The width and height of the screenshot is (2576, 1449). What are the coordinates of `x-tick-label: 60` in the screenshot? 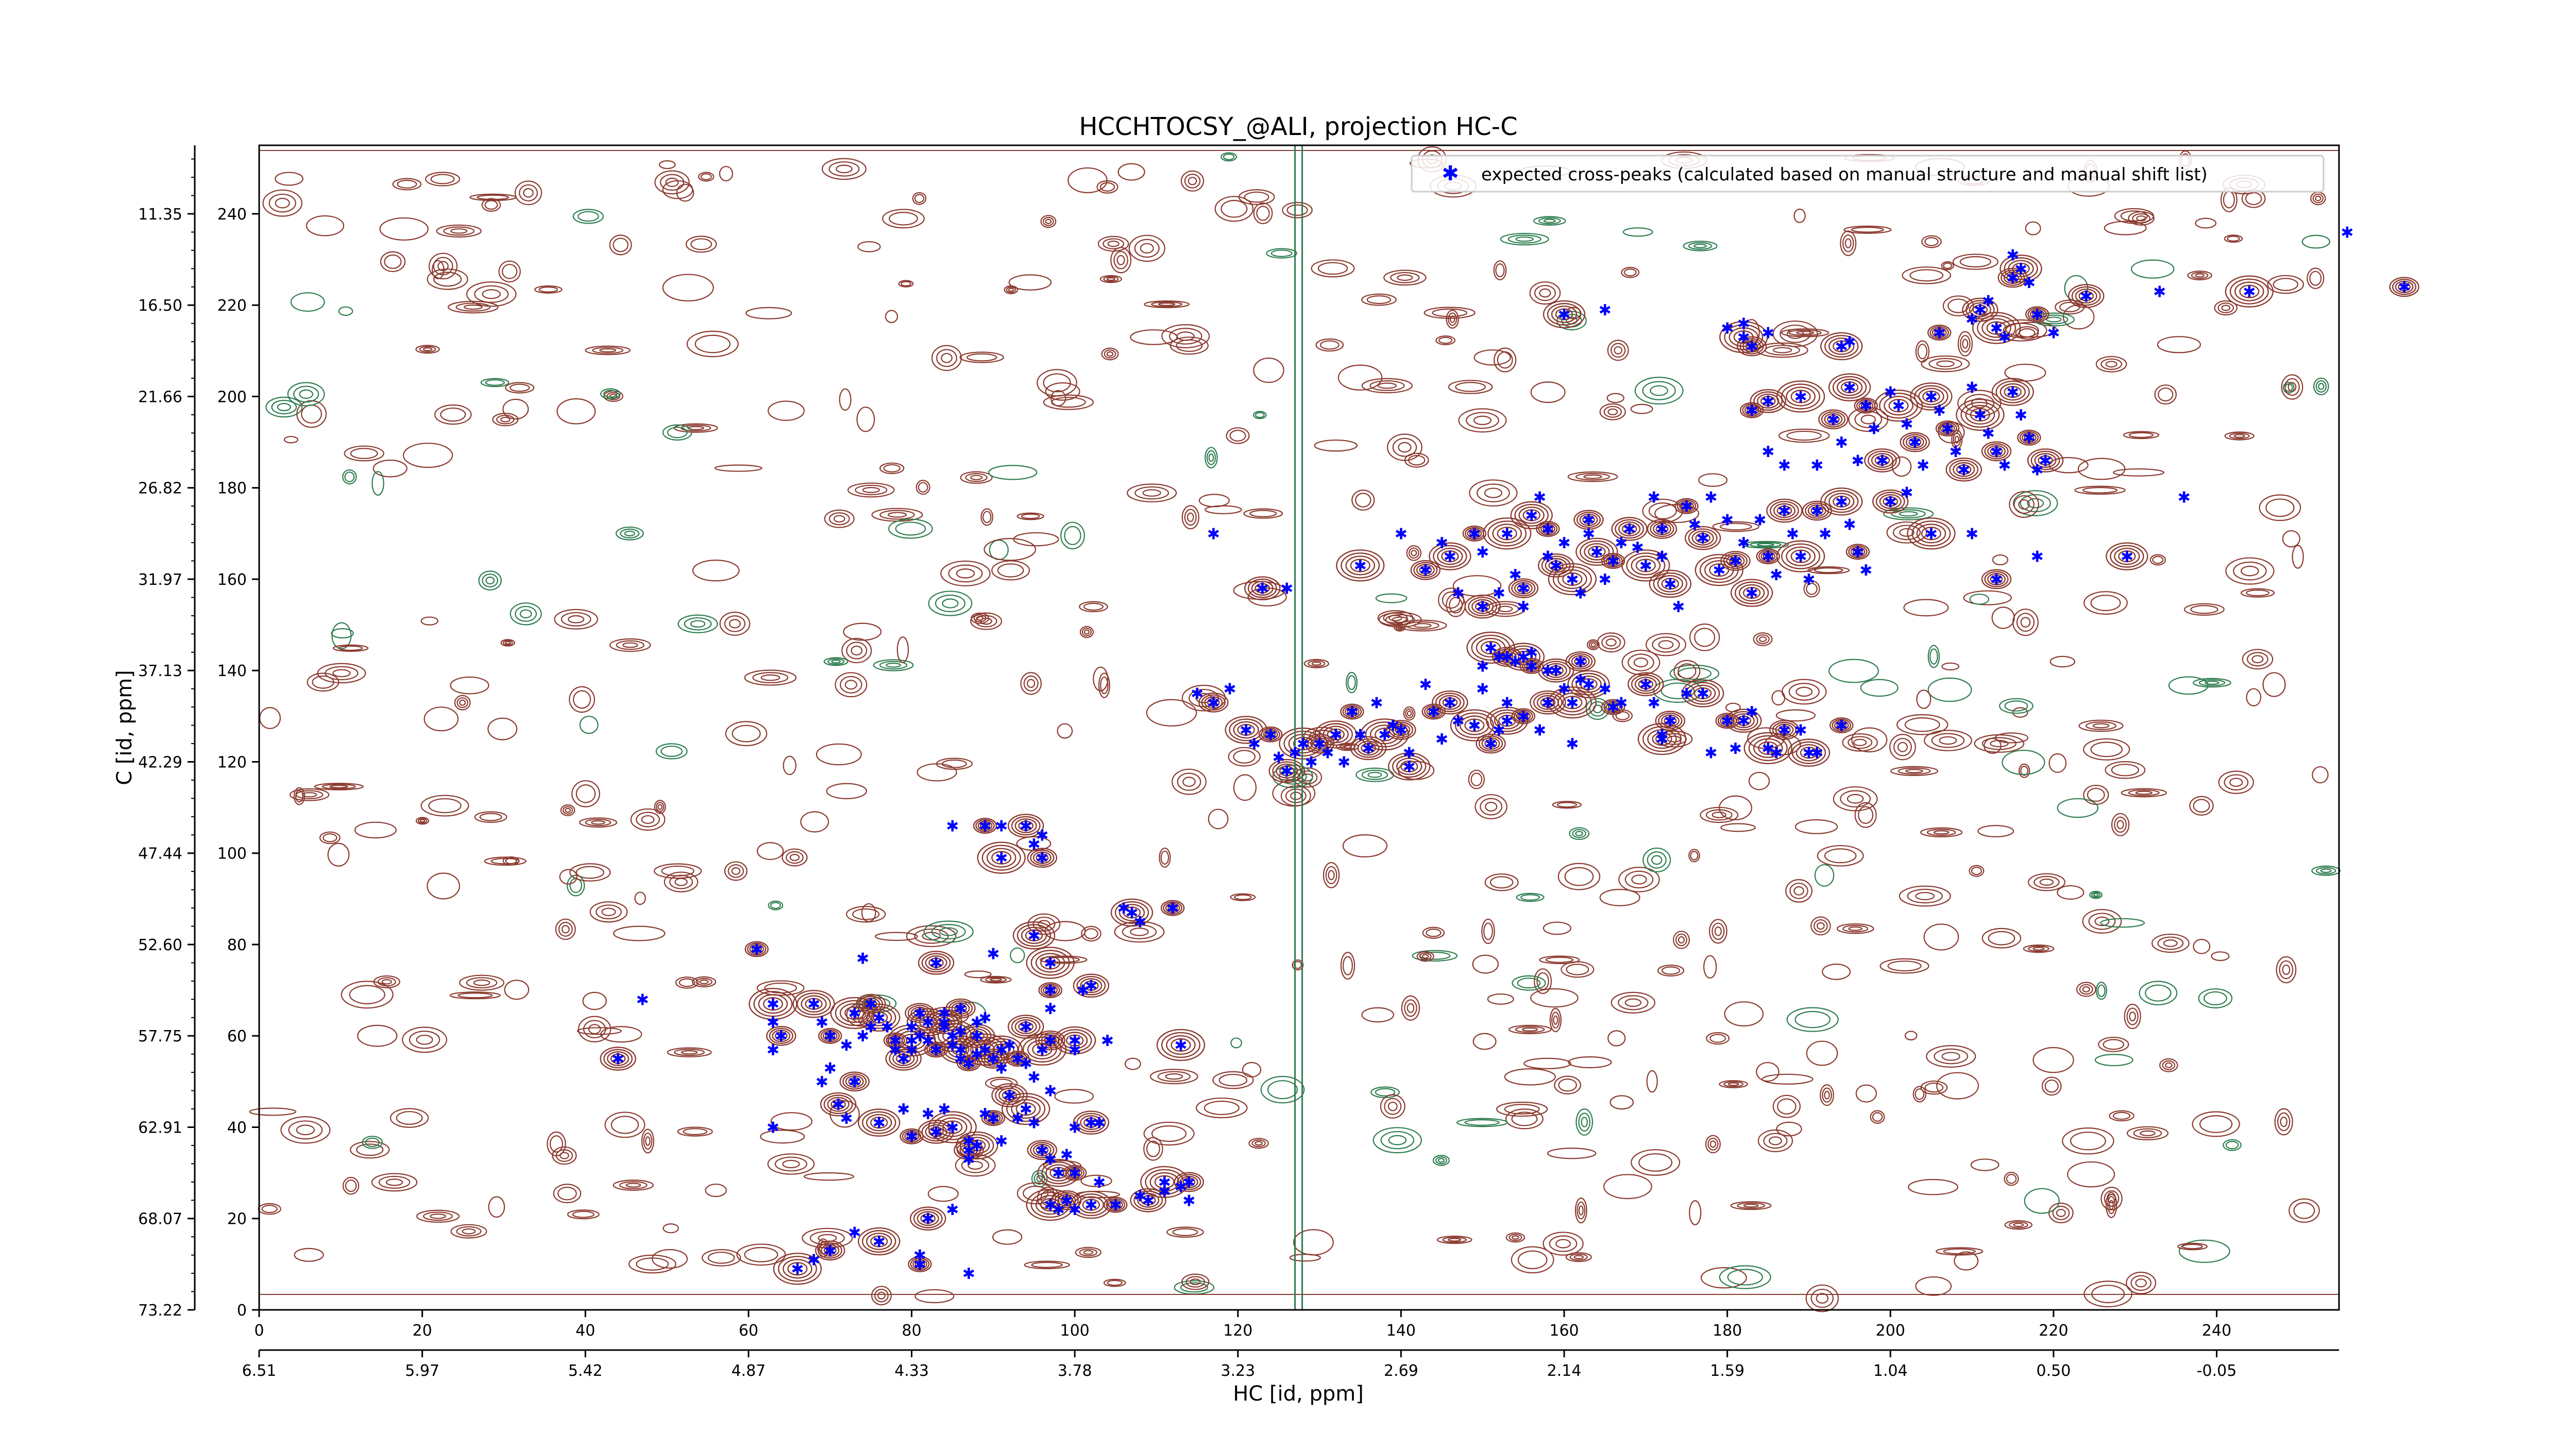 It's located at (748, 1331).